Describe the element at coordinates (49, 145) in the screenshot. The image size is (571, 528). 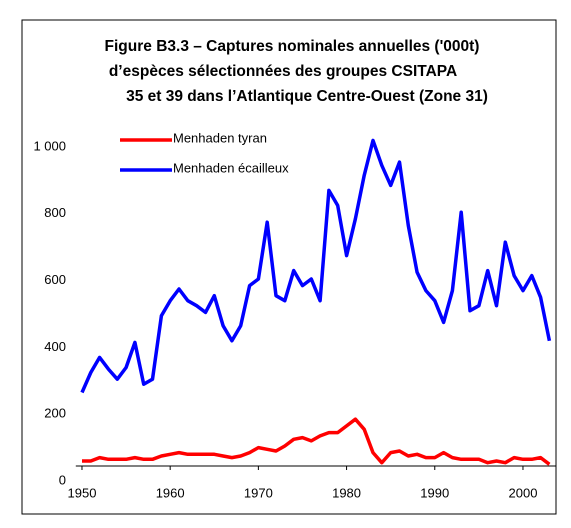
I see `y-tick-label: 1 000` at that location.